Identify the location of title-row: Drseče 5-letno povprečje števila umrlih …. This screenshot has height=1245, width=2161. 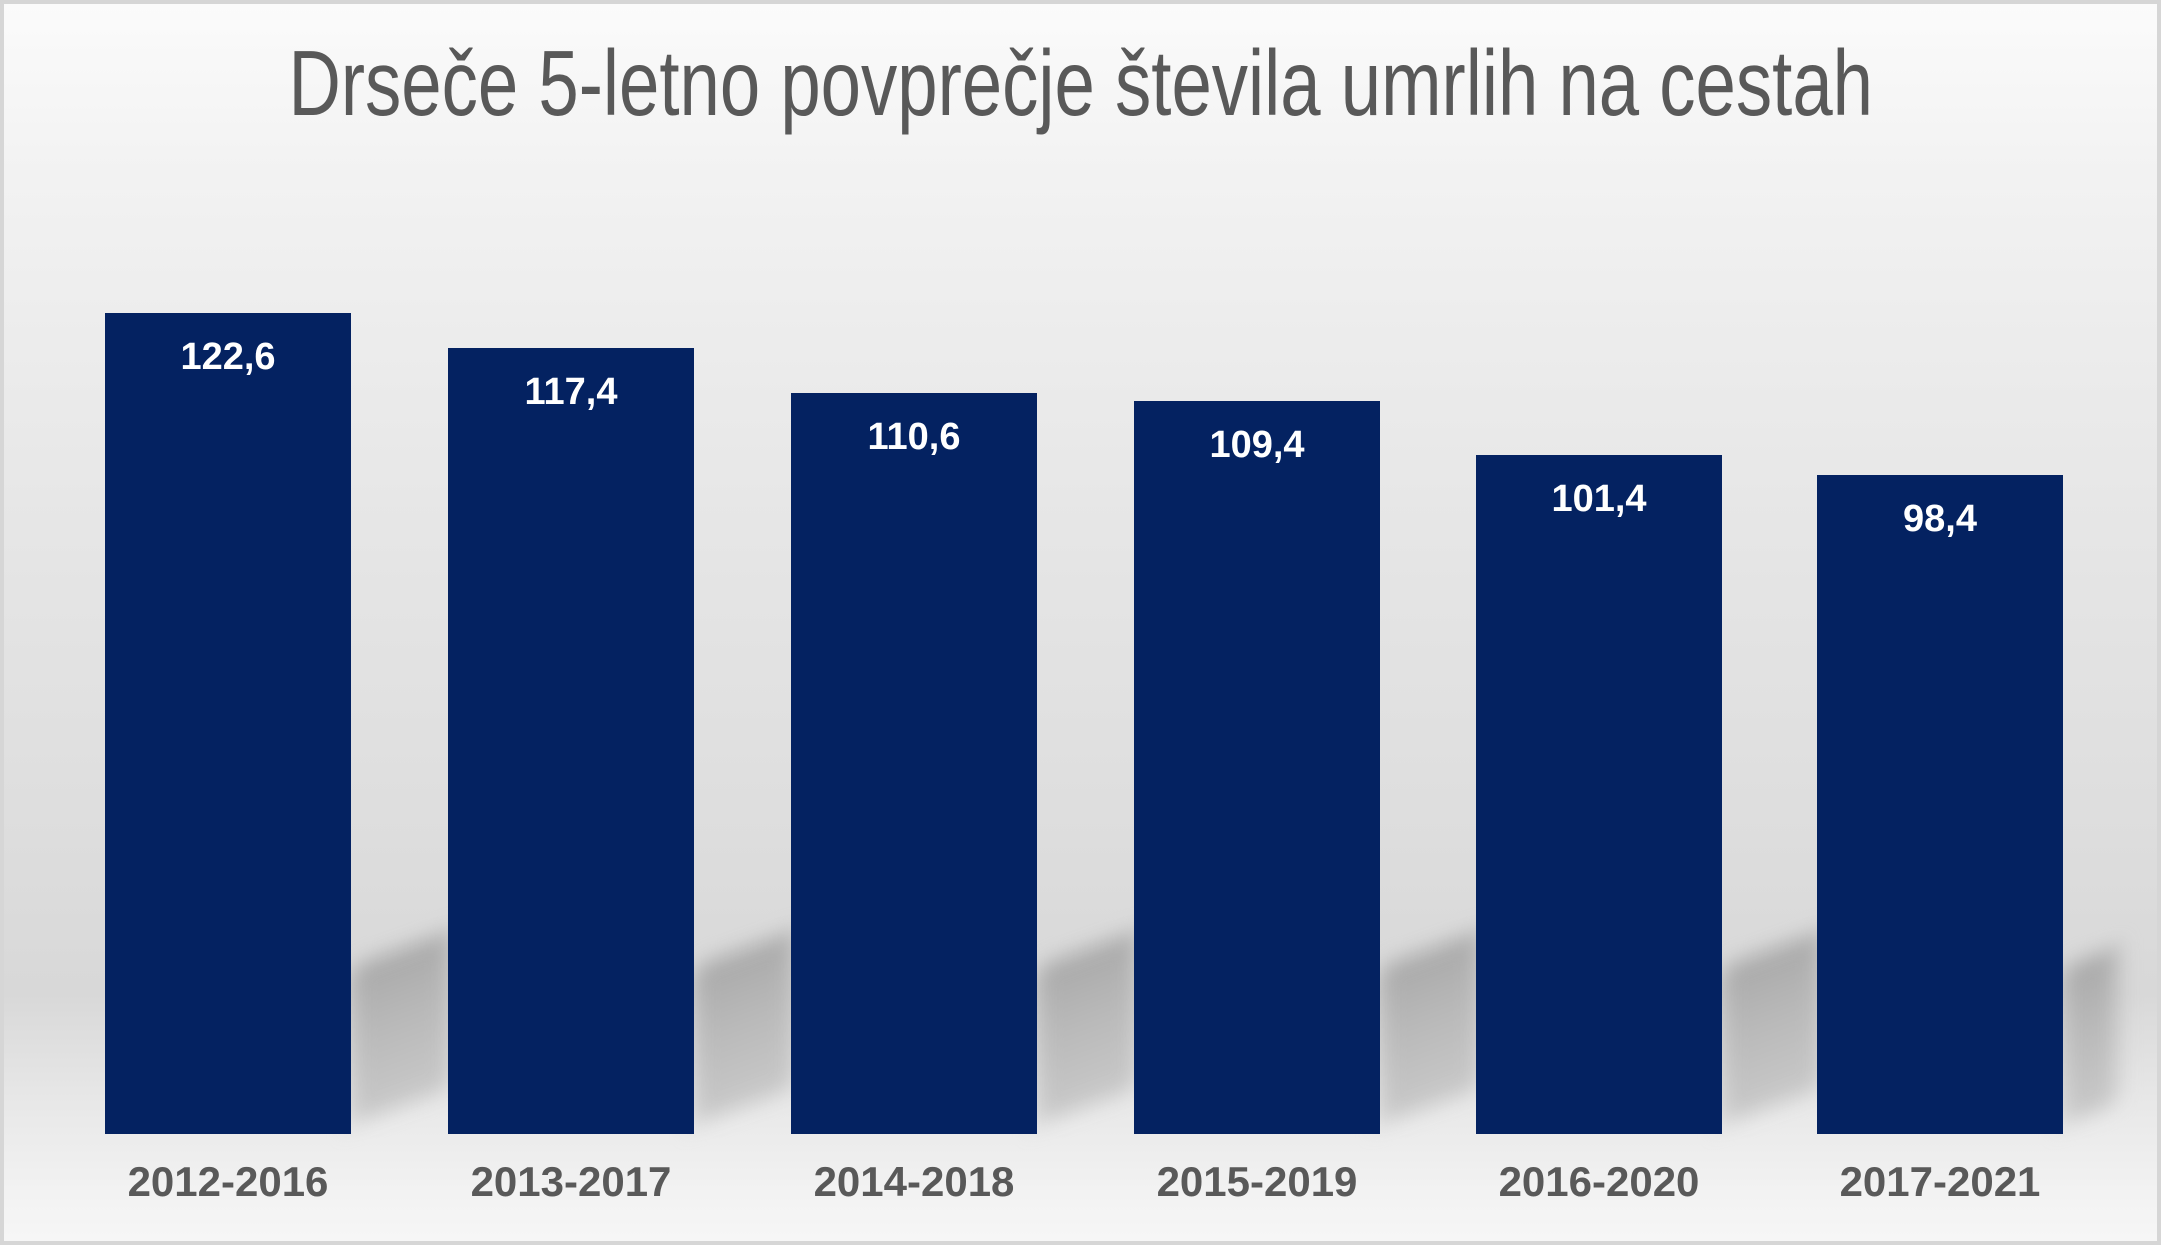
(1080, 83).